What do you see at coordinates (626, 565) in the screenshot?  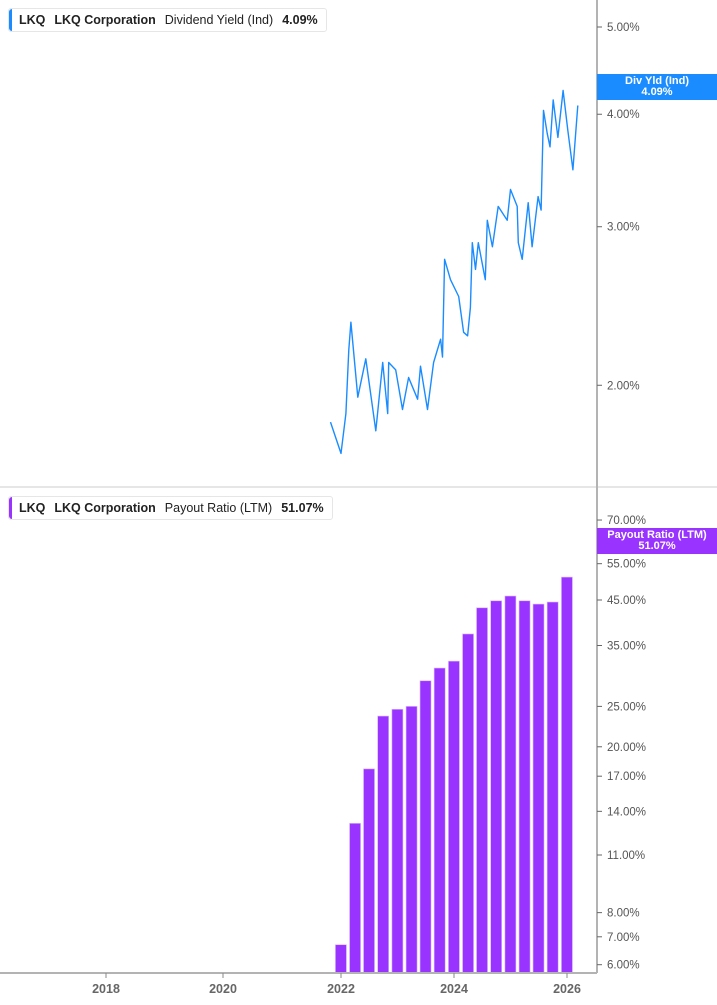 I see `y-tick-label: 55.00%` at bounding box center [626, 565].